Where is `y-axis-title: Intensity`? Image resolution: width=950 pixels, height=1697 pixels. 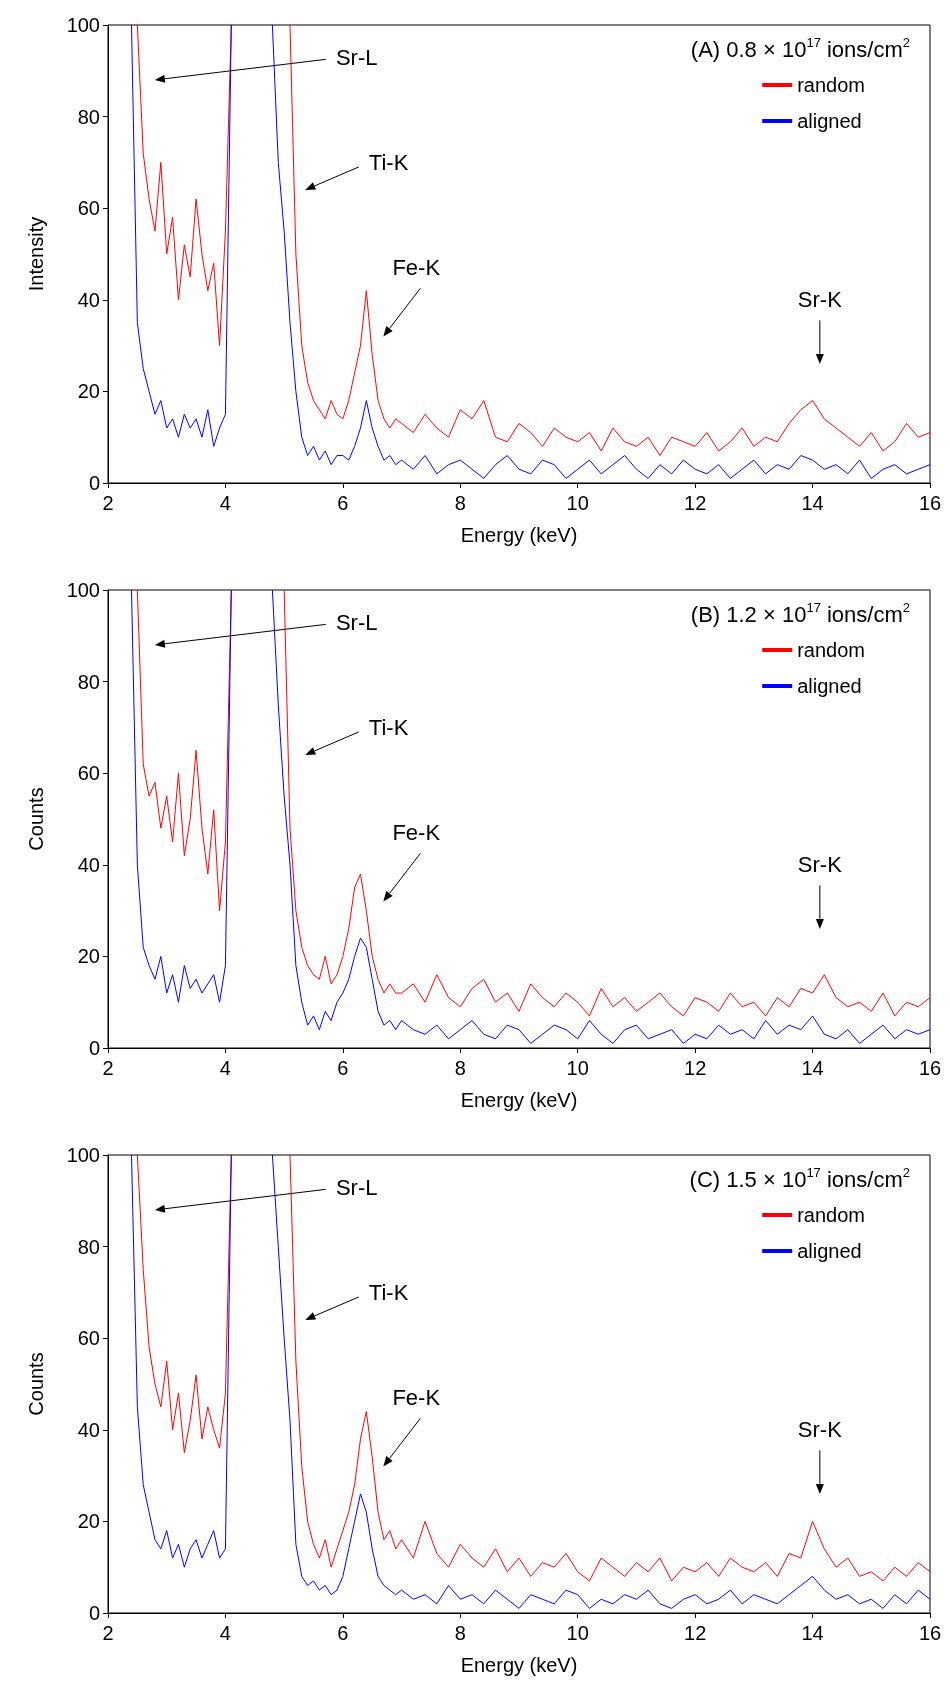 y-axis-title: Intensity is located at coordinates (36, 254).